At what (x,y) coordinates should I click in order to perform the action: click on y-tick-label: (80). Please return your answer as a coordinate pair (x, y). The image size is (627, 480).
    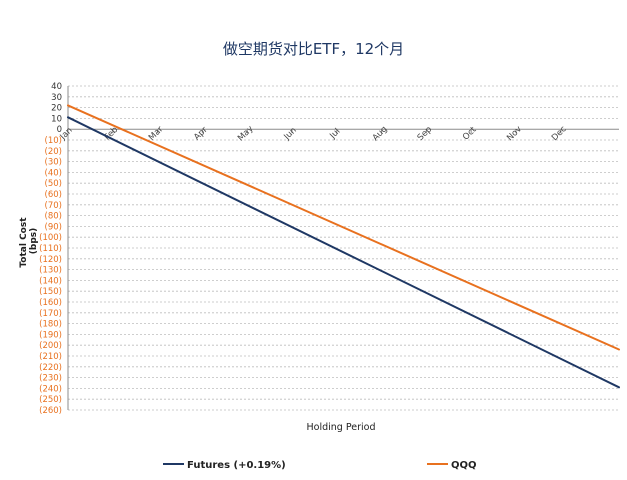
    Looking at the image, I should click on (53, 217).